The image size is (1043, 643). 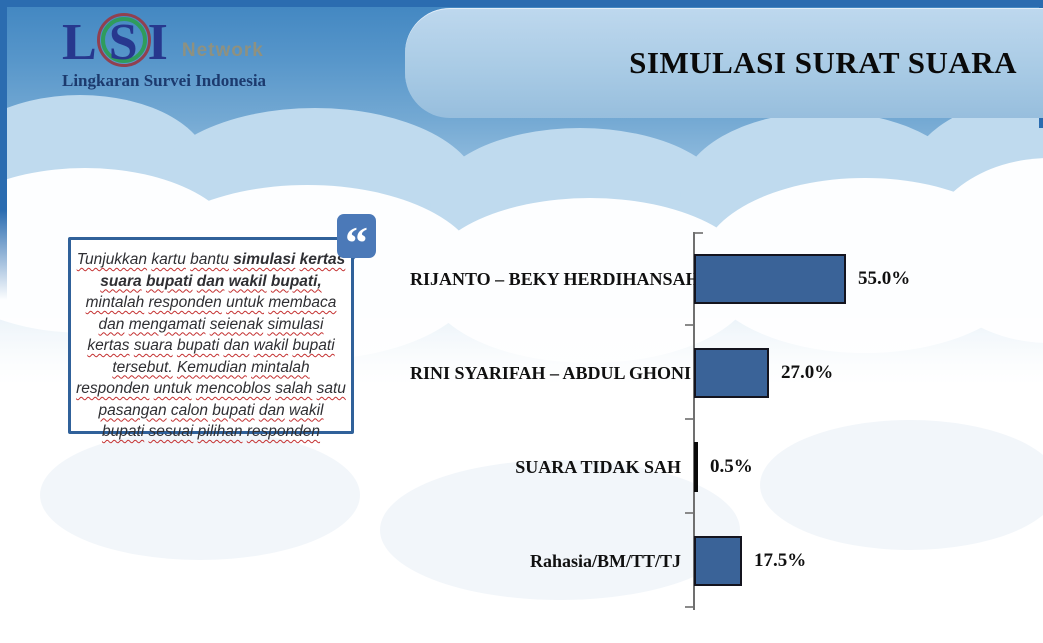 What do you see at coordinates (294, 388) in the screenshot?
I see `misspelled-word: salah` at bounding box center [294, 388].